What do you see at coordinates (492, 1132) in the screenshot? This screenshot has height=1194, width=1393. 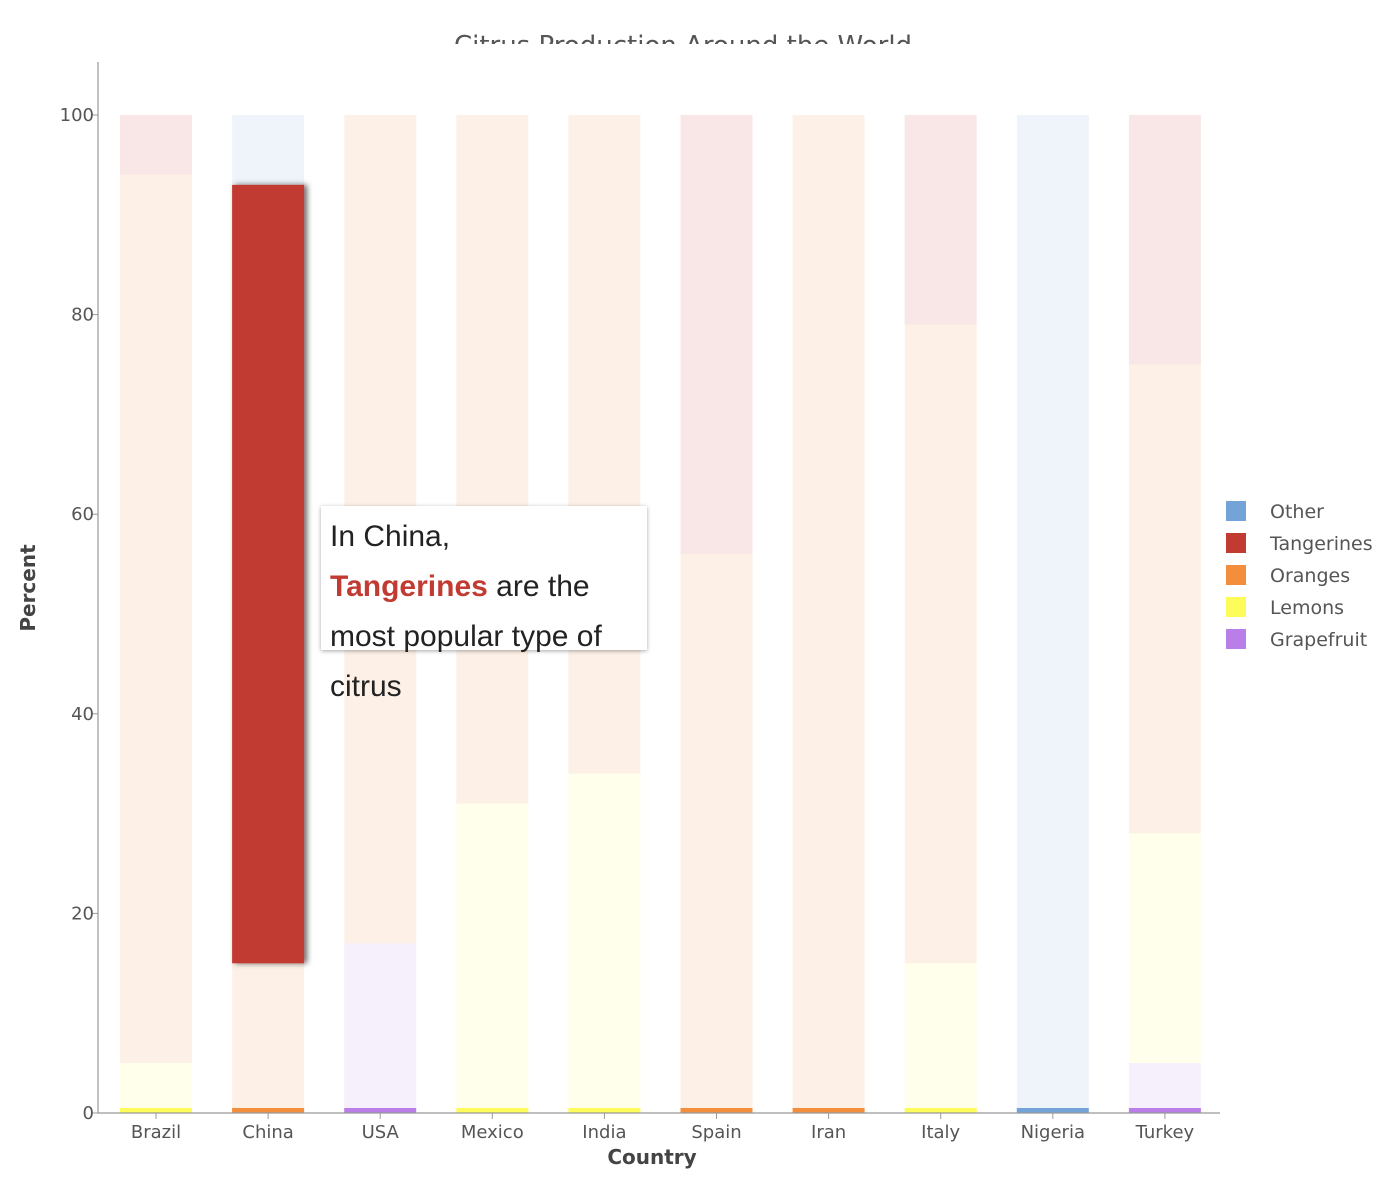 I see `x-tick-label-mexico: Mexico` at bounding box center [492, 1132].